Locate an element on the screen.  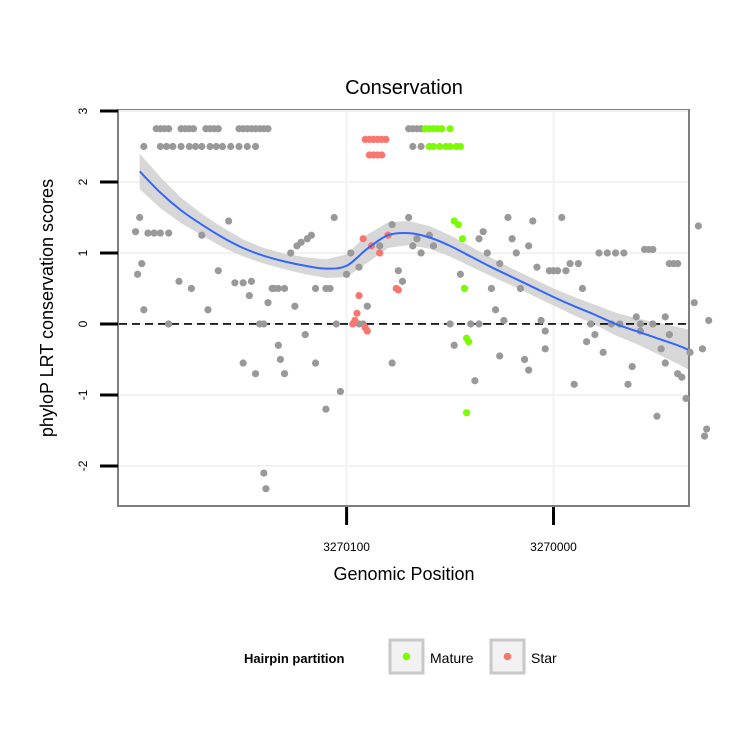
x-axis-label: Genomic Position is located at coordinates (403, 574).